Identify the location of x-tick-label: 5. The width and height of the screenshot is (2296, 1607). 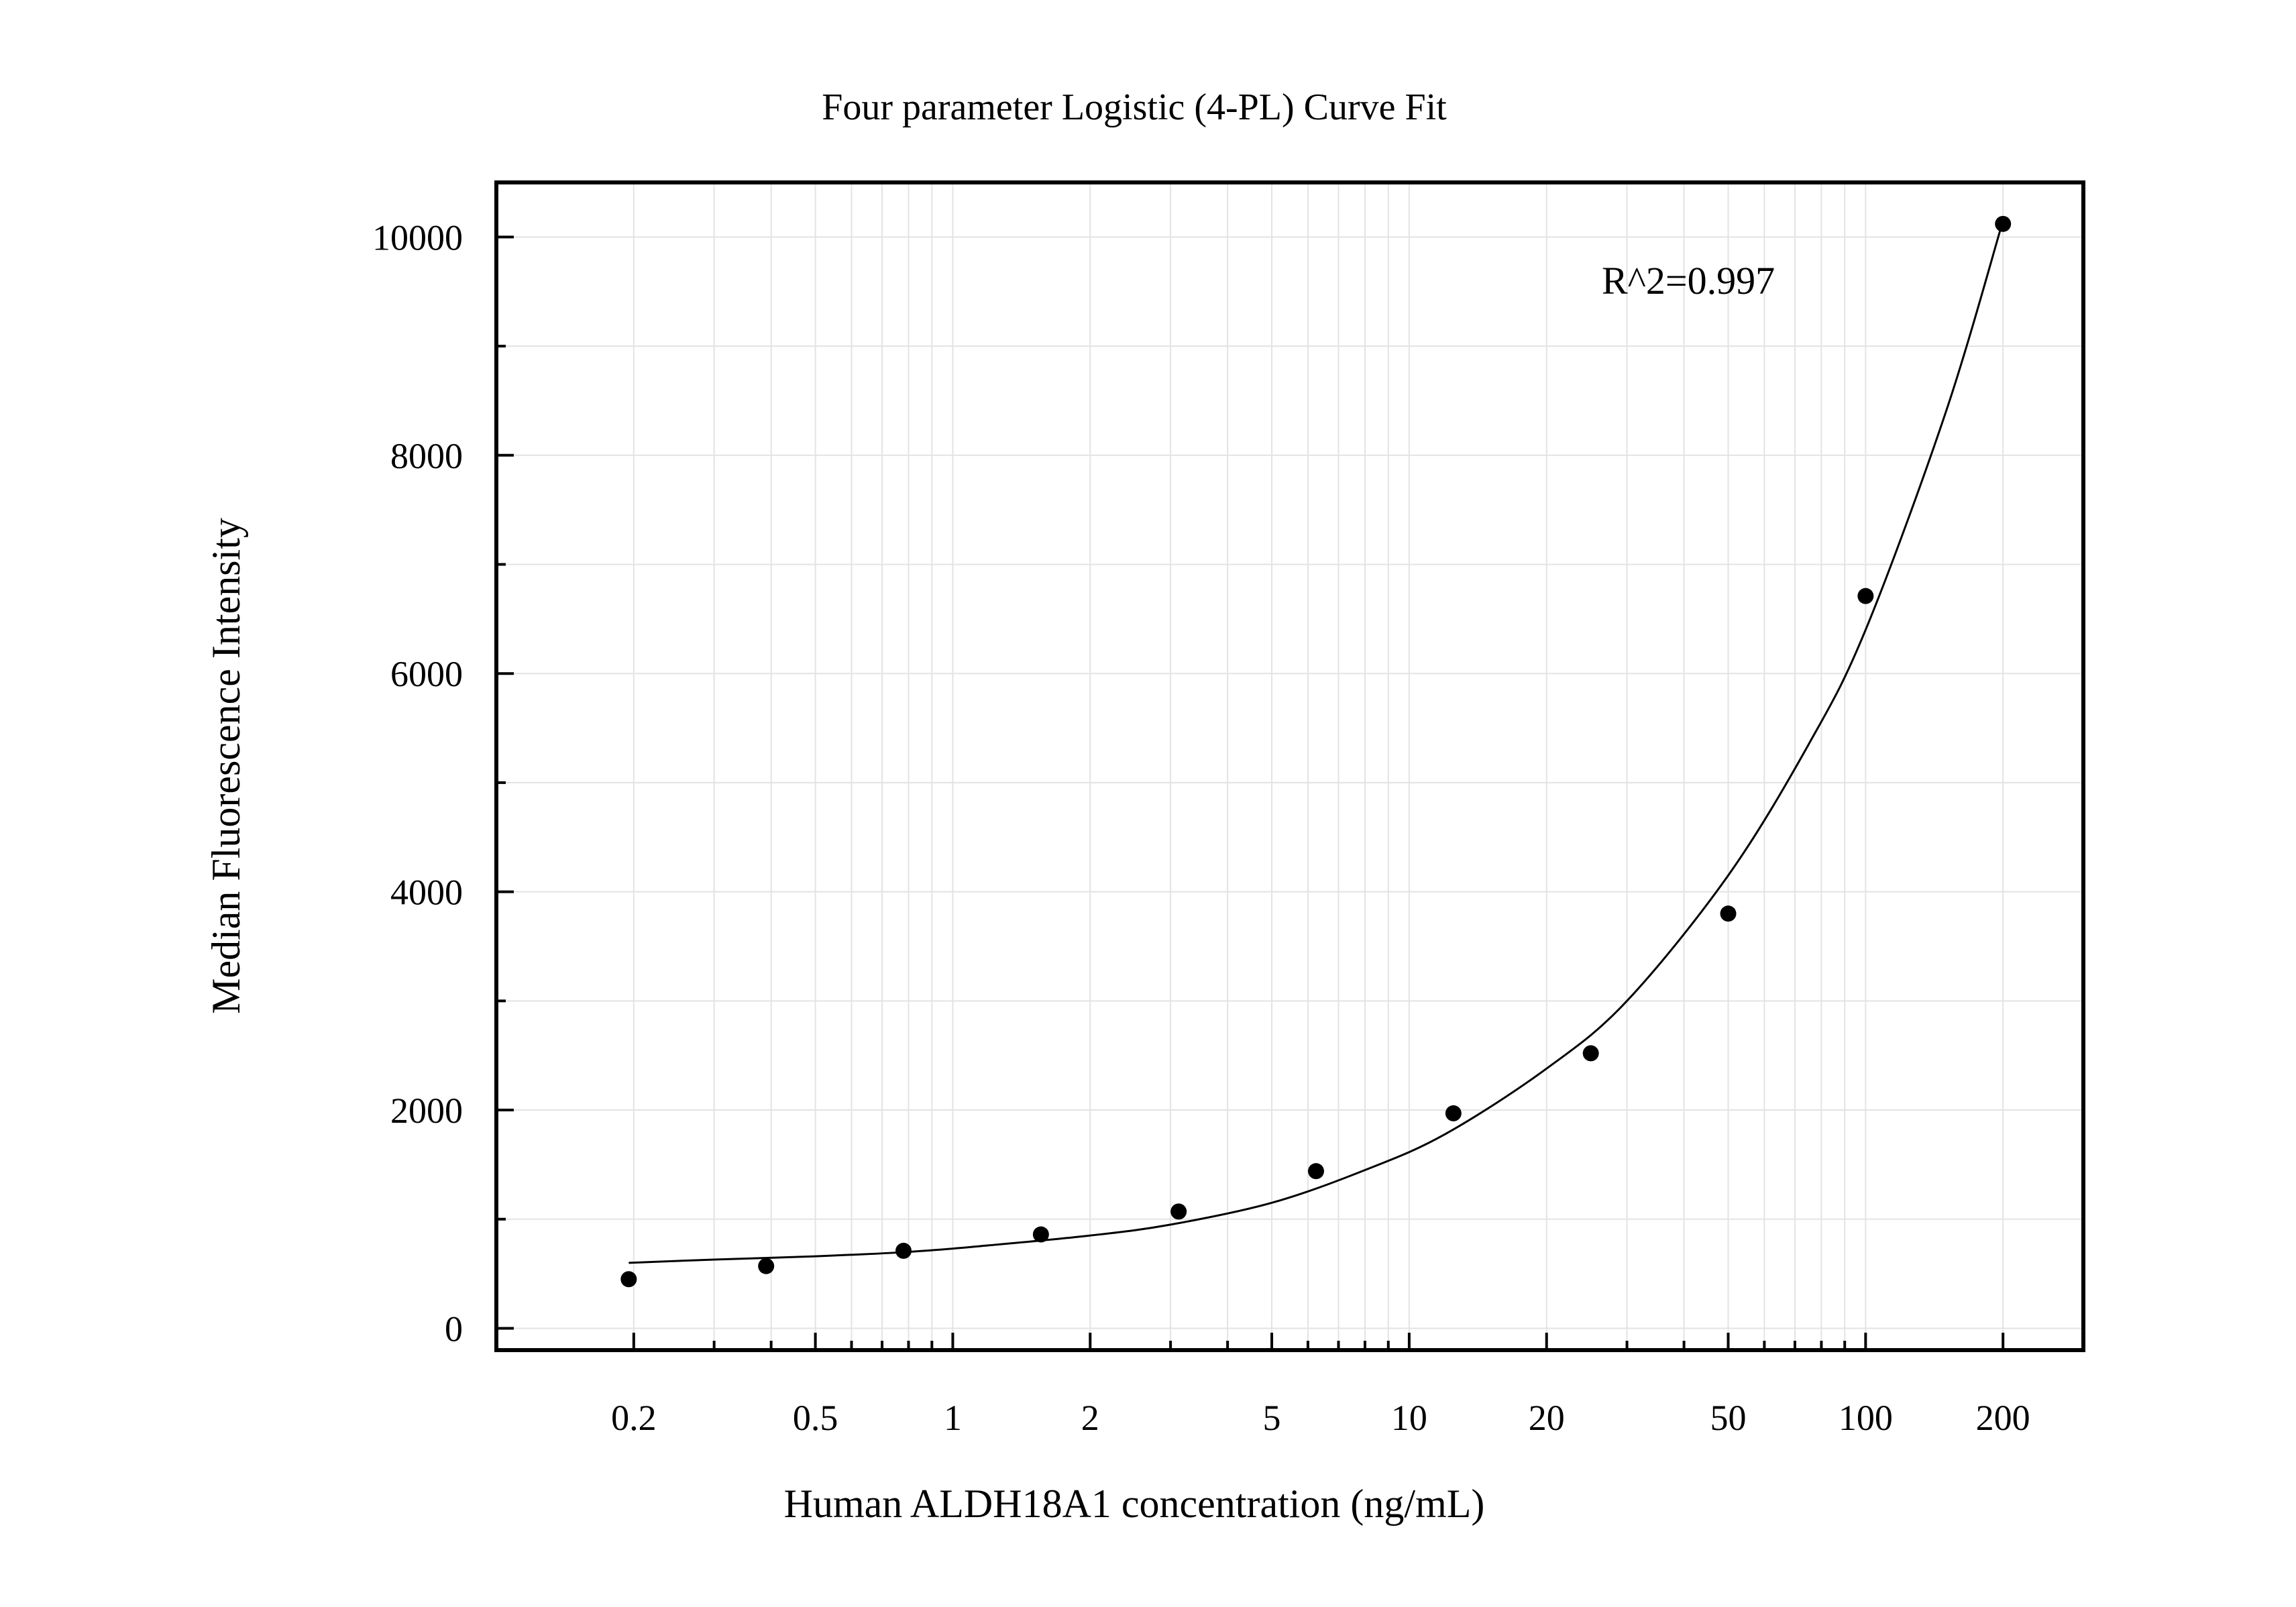
(1272, 1418).